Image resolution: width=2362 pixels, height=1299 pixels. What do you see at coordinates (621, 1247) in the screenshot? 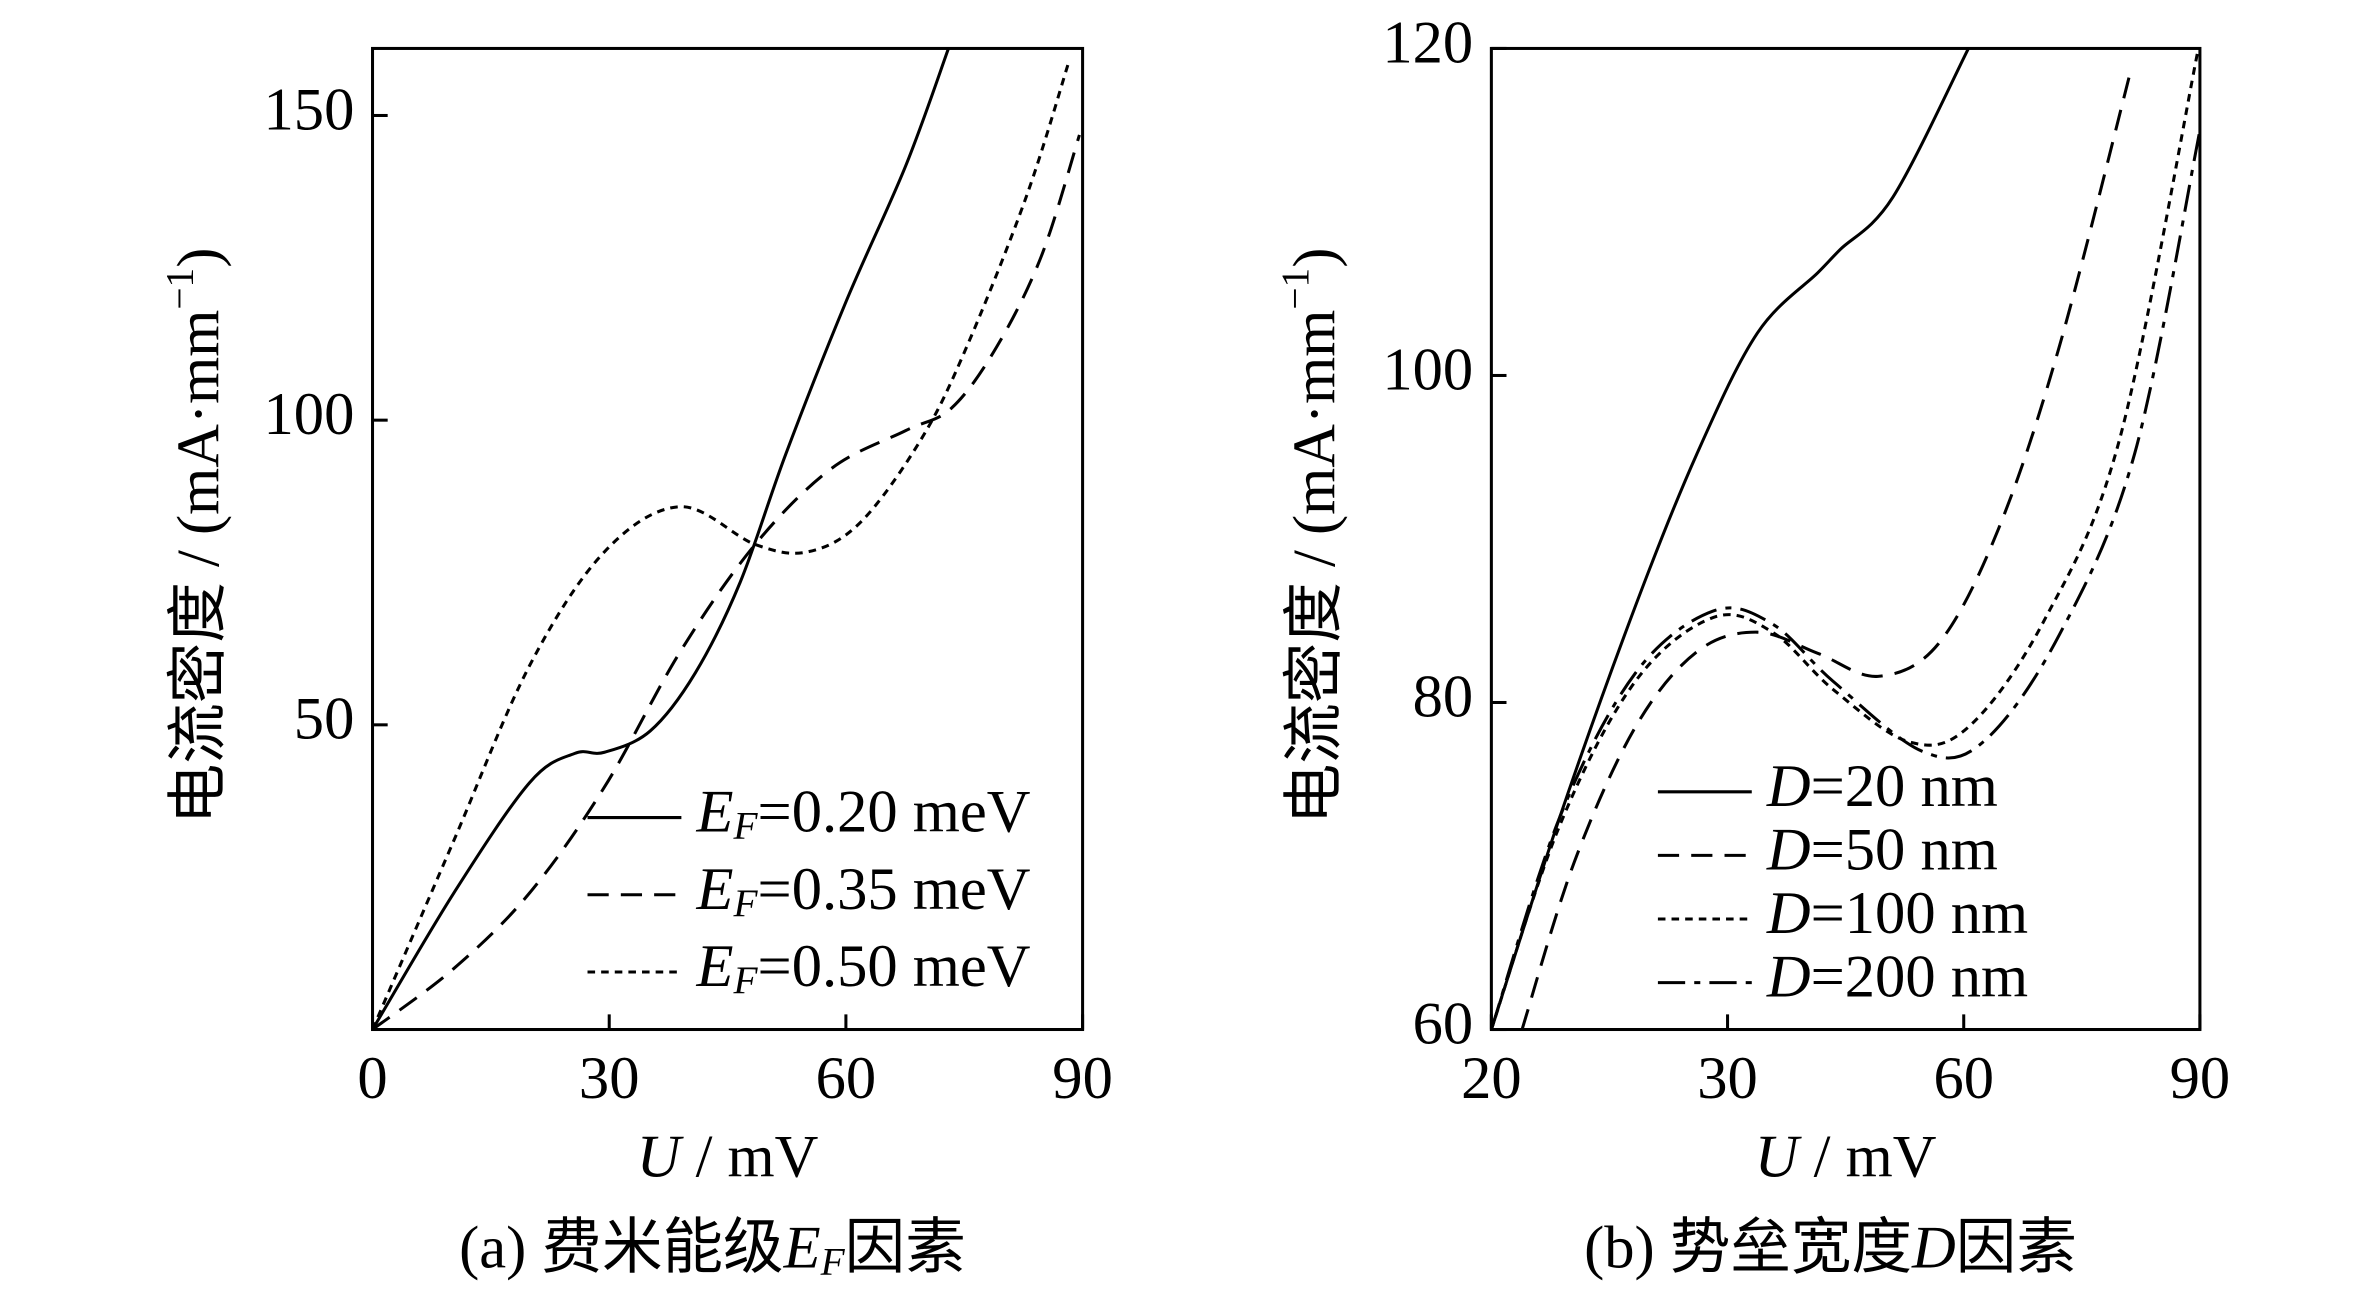
I see `text-part: (a) 费米能级` at bounding box center [621, 1247].